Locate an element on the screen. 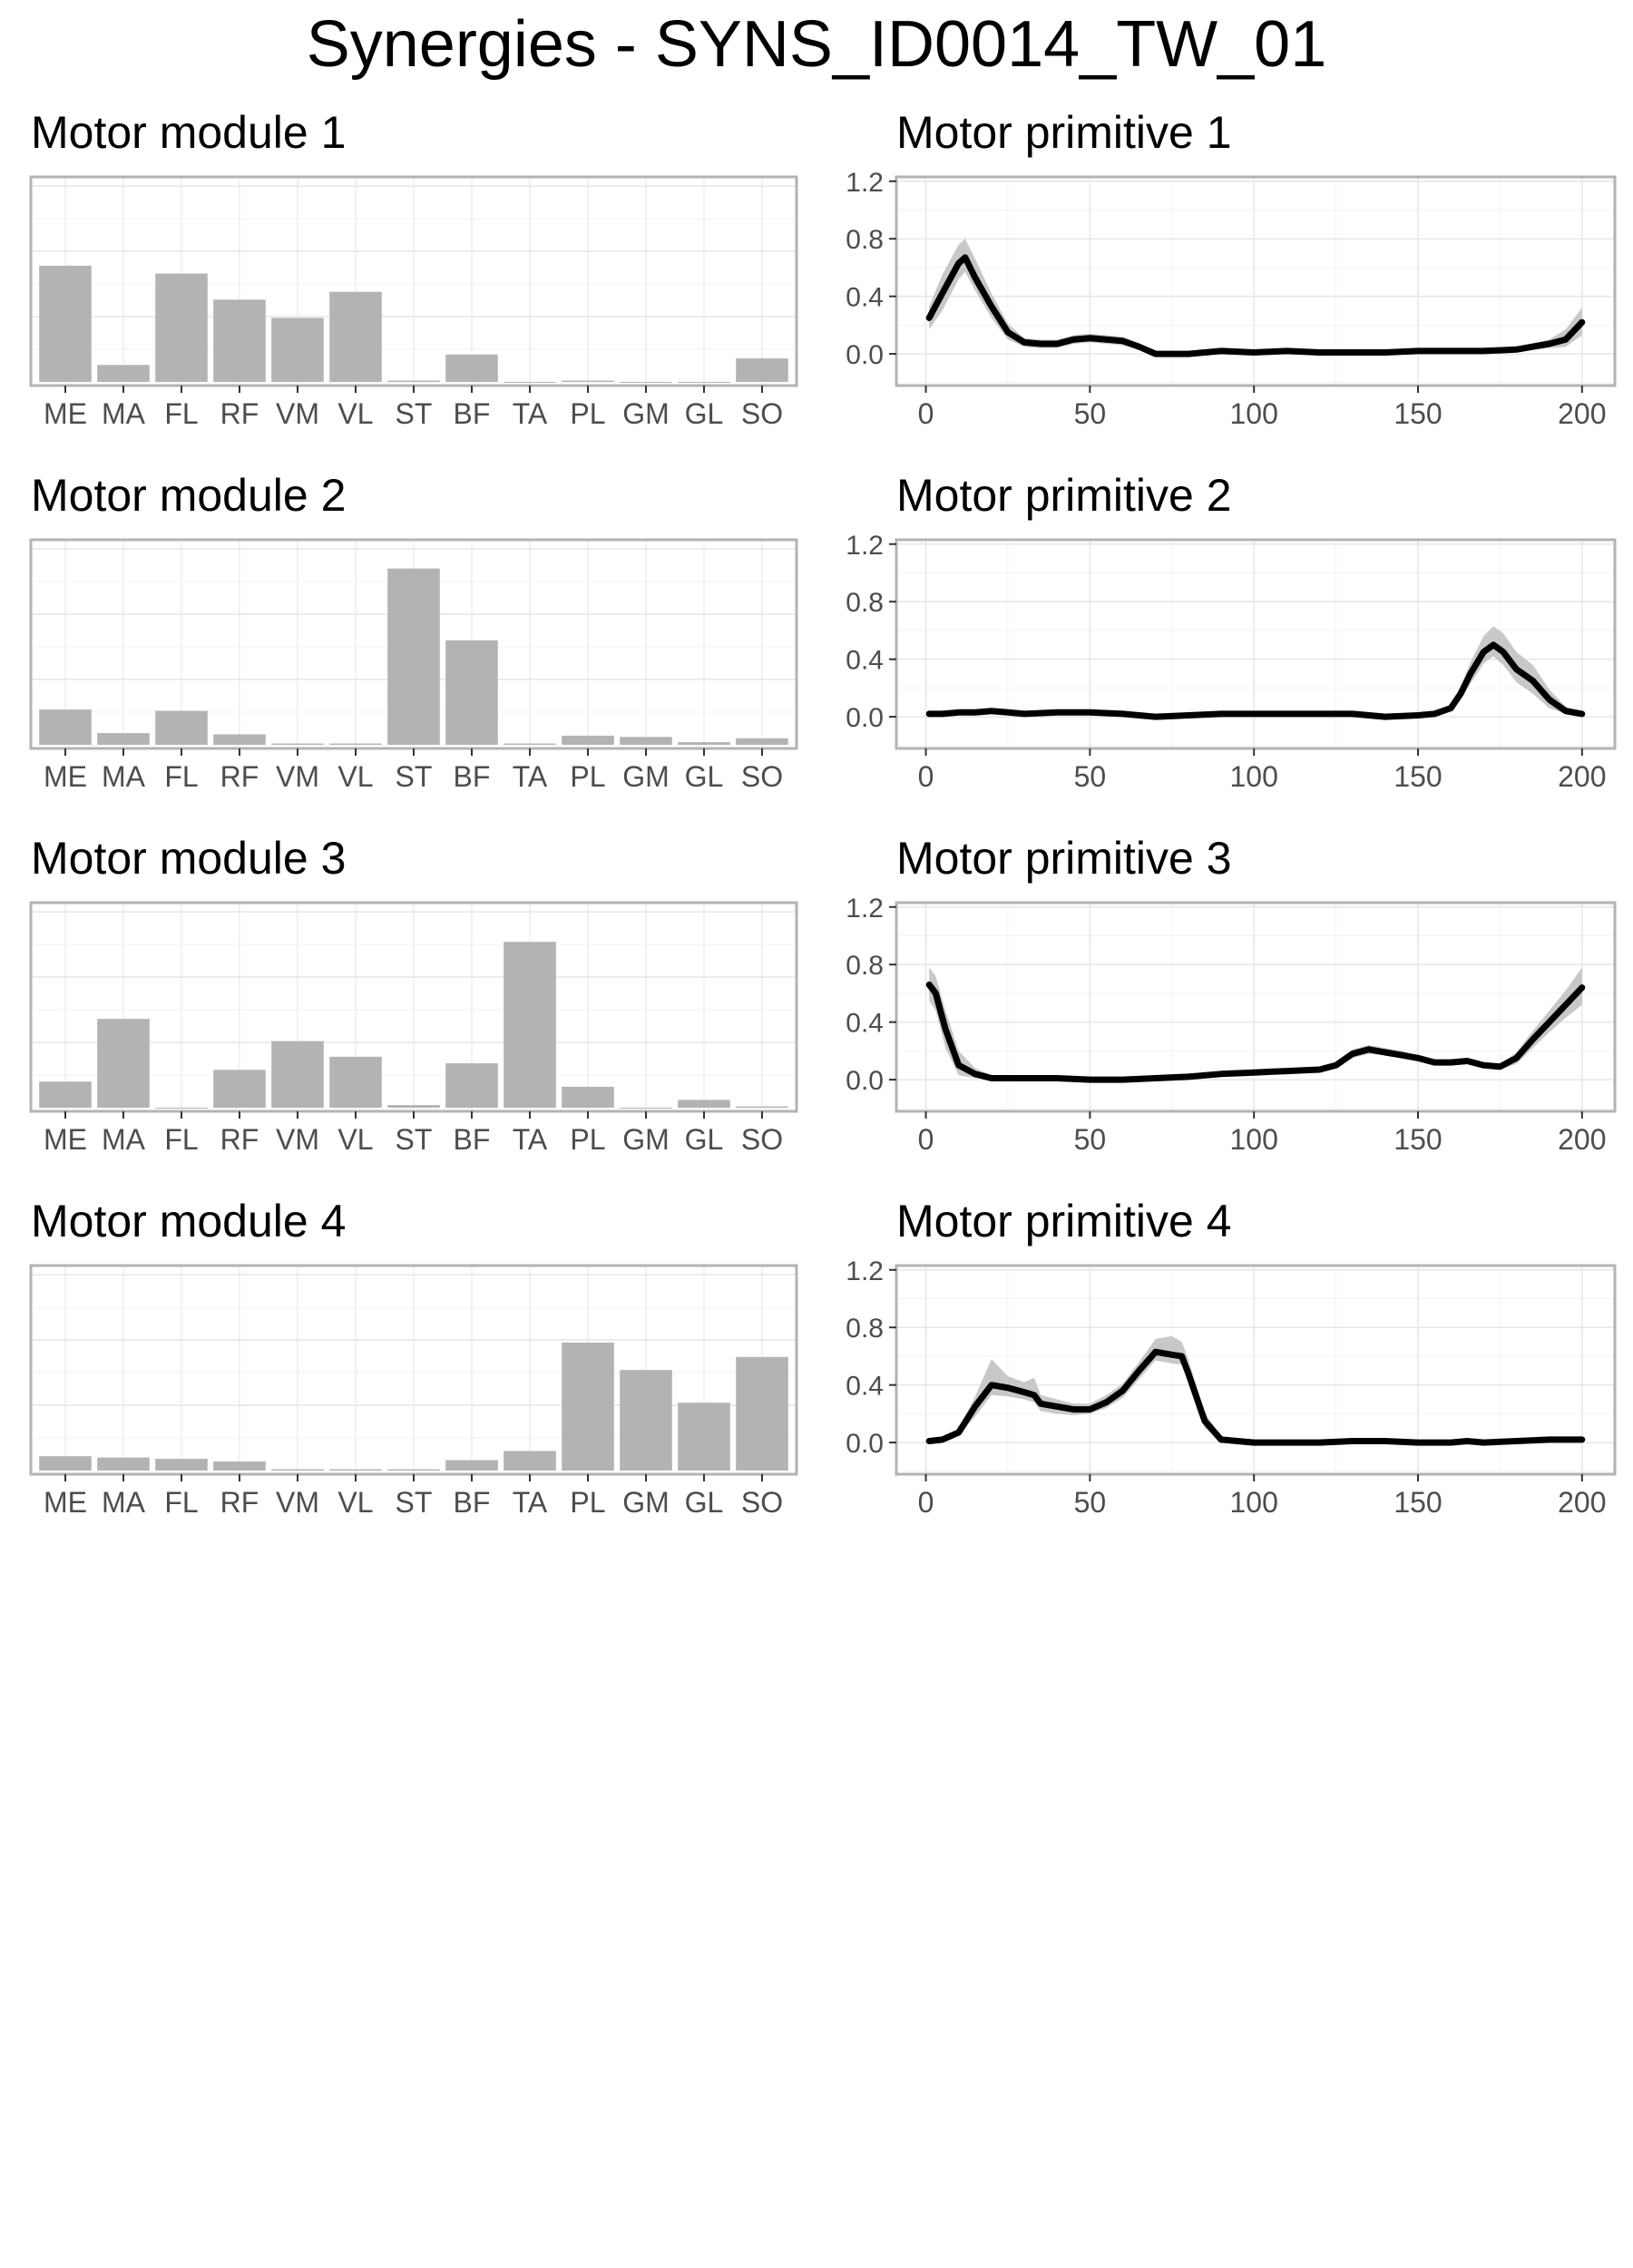 The width and height of the screenshot is (1633, 2268). module-title: Motor module 3 is located at coordinates (188, 859).